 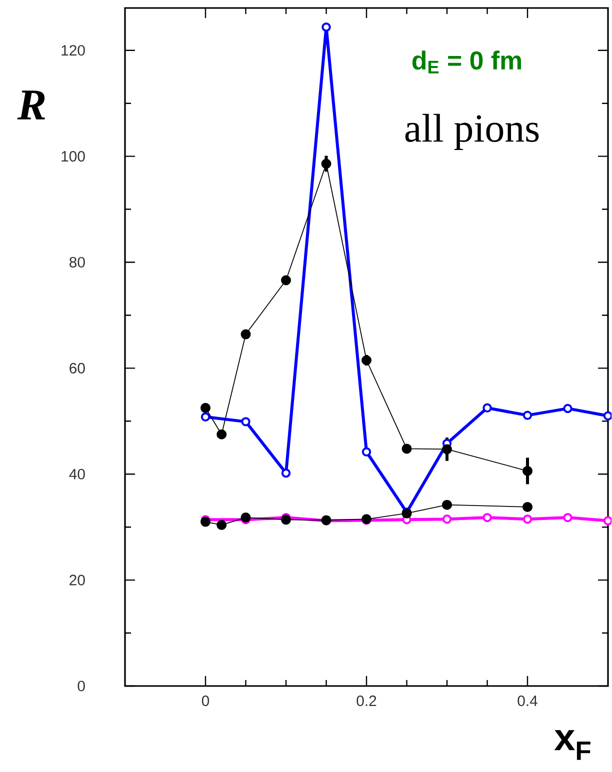 I want to click on annotation: d$_{E}$ = 0 fm, so click(x=467, y=62).